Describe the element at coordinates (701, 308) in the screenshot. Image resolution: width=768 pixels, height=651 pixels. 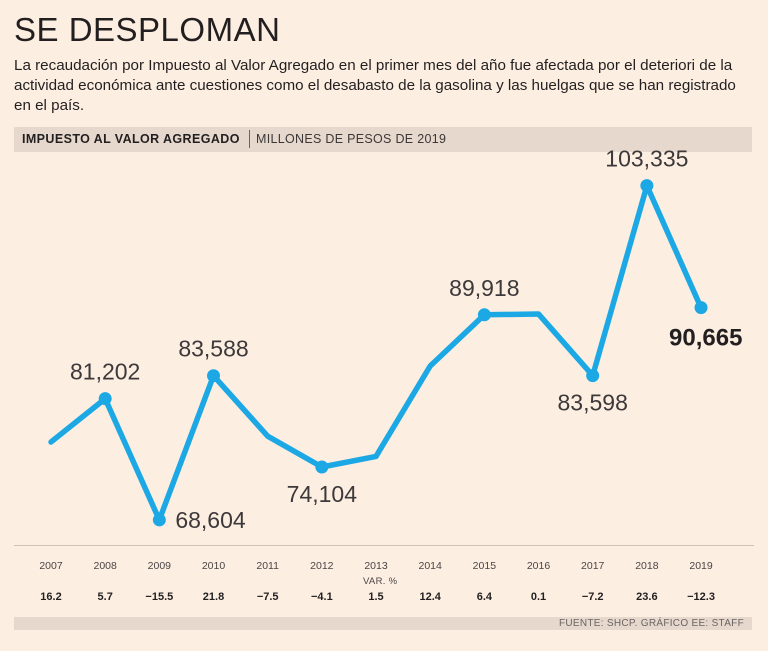
I see `data-point-2019` at that location.